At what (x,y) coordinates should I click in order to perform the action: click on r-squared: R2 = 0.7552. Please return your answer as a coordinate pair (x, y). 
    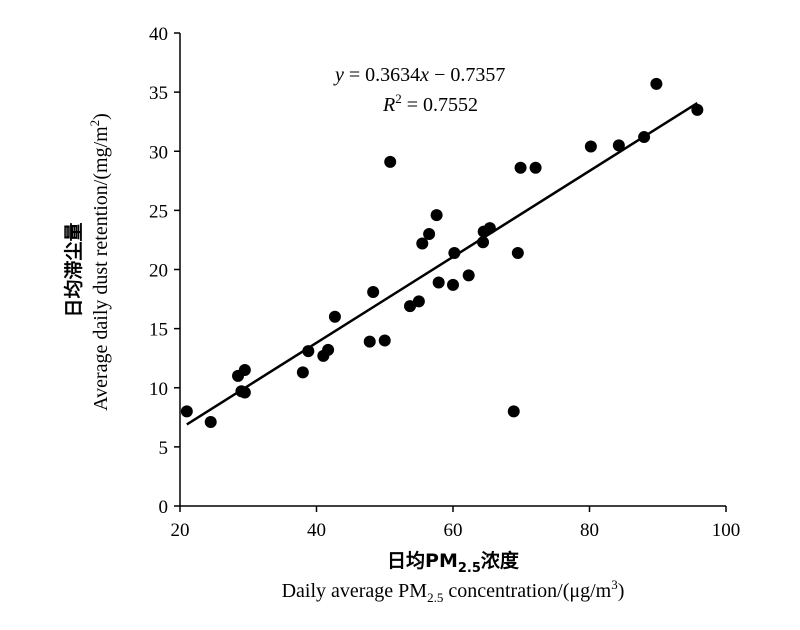
    Looking at the image, I should click on (430, 103).